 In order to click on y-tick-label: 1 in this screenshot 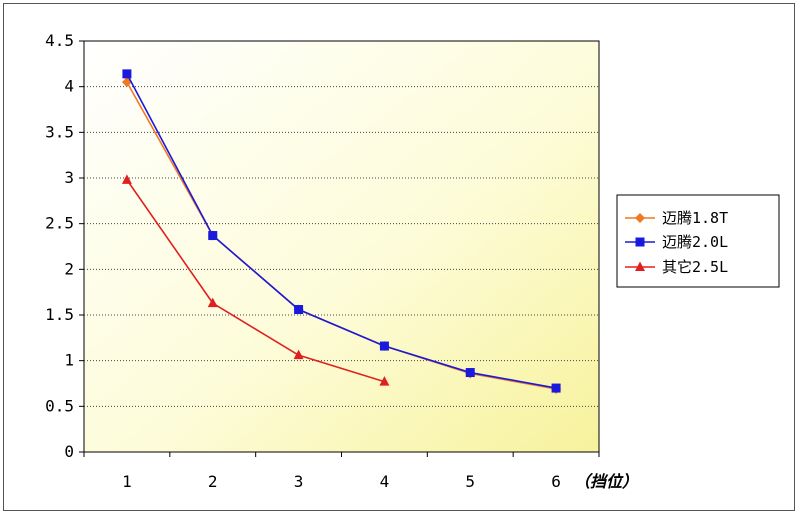, I will do `click(69, 360)`.